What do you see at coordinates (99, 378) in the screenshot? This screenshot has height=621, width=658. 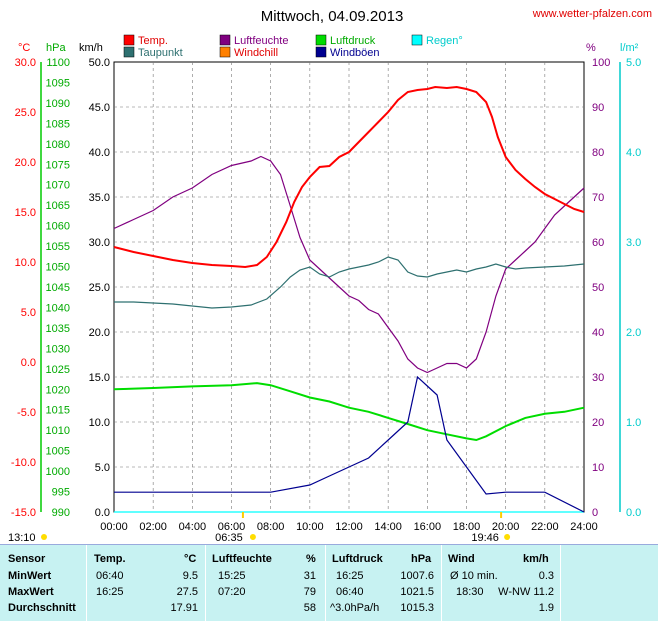 I see `wind-tick-label: 15.0` at bounding box center [99, 378].